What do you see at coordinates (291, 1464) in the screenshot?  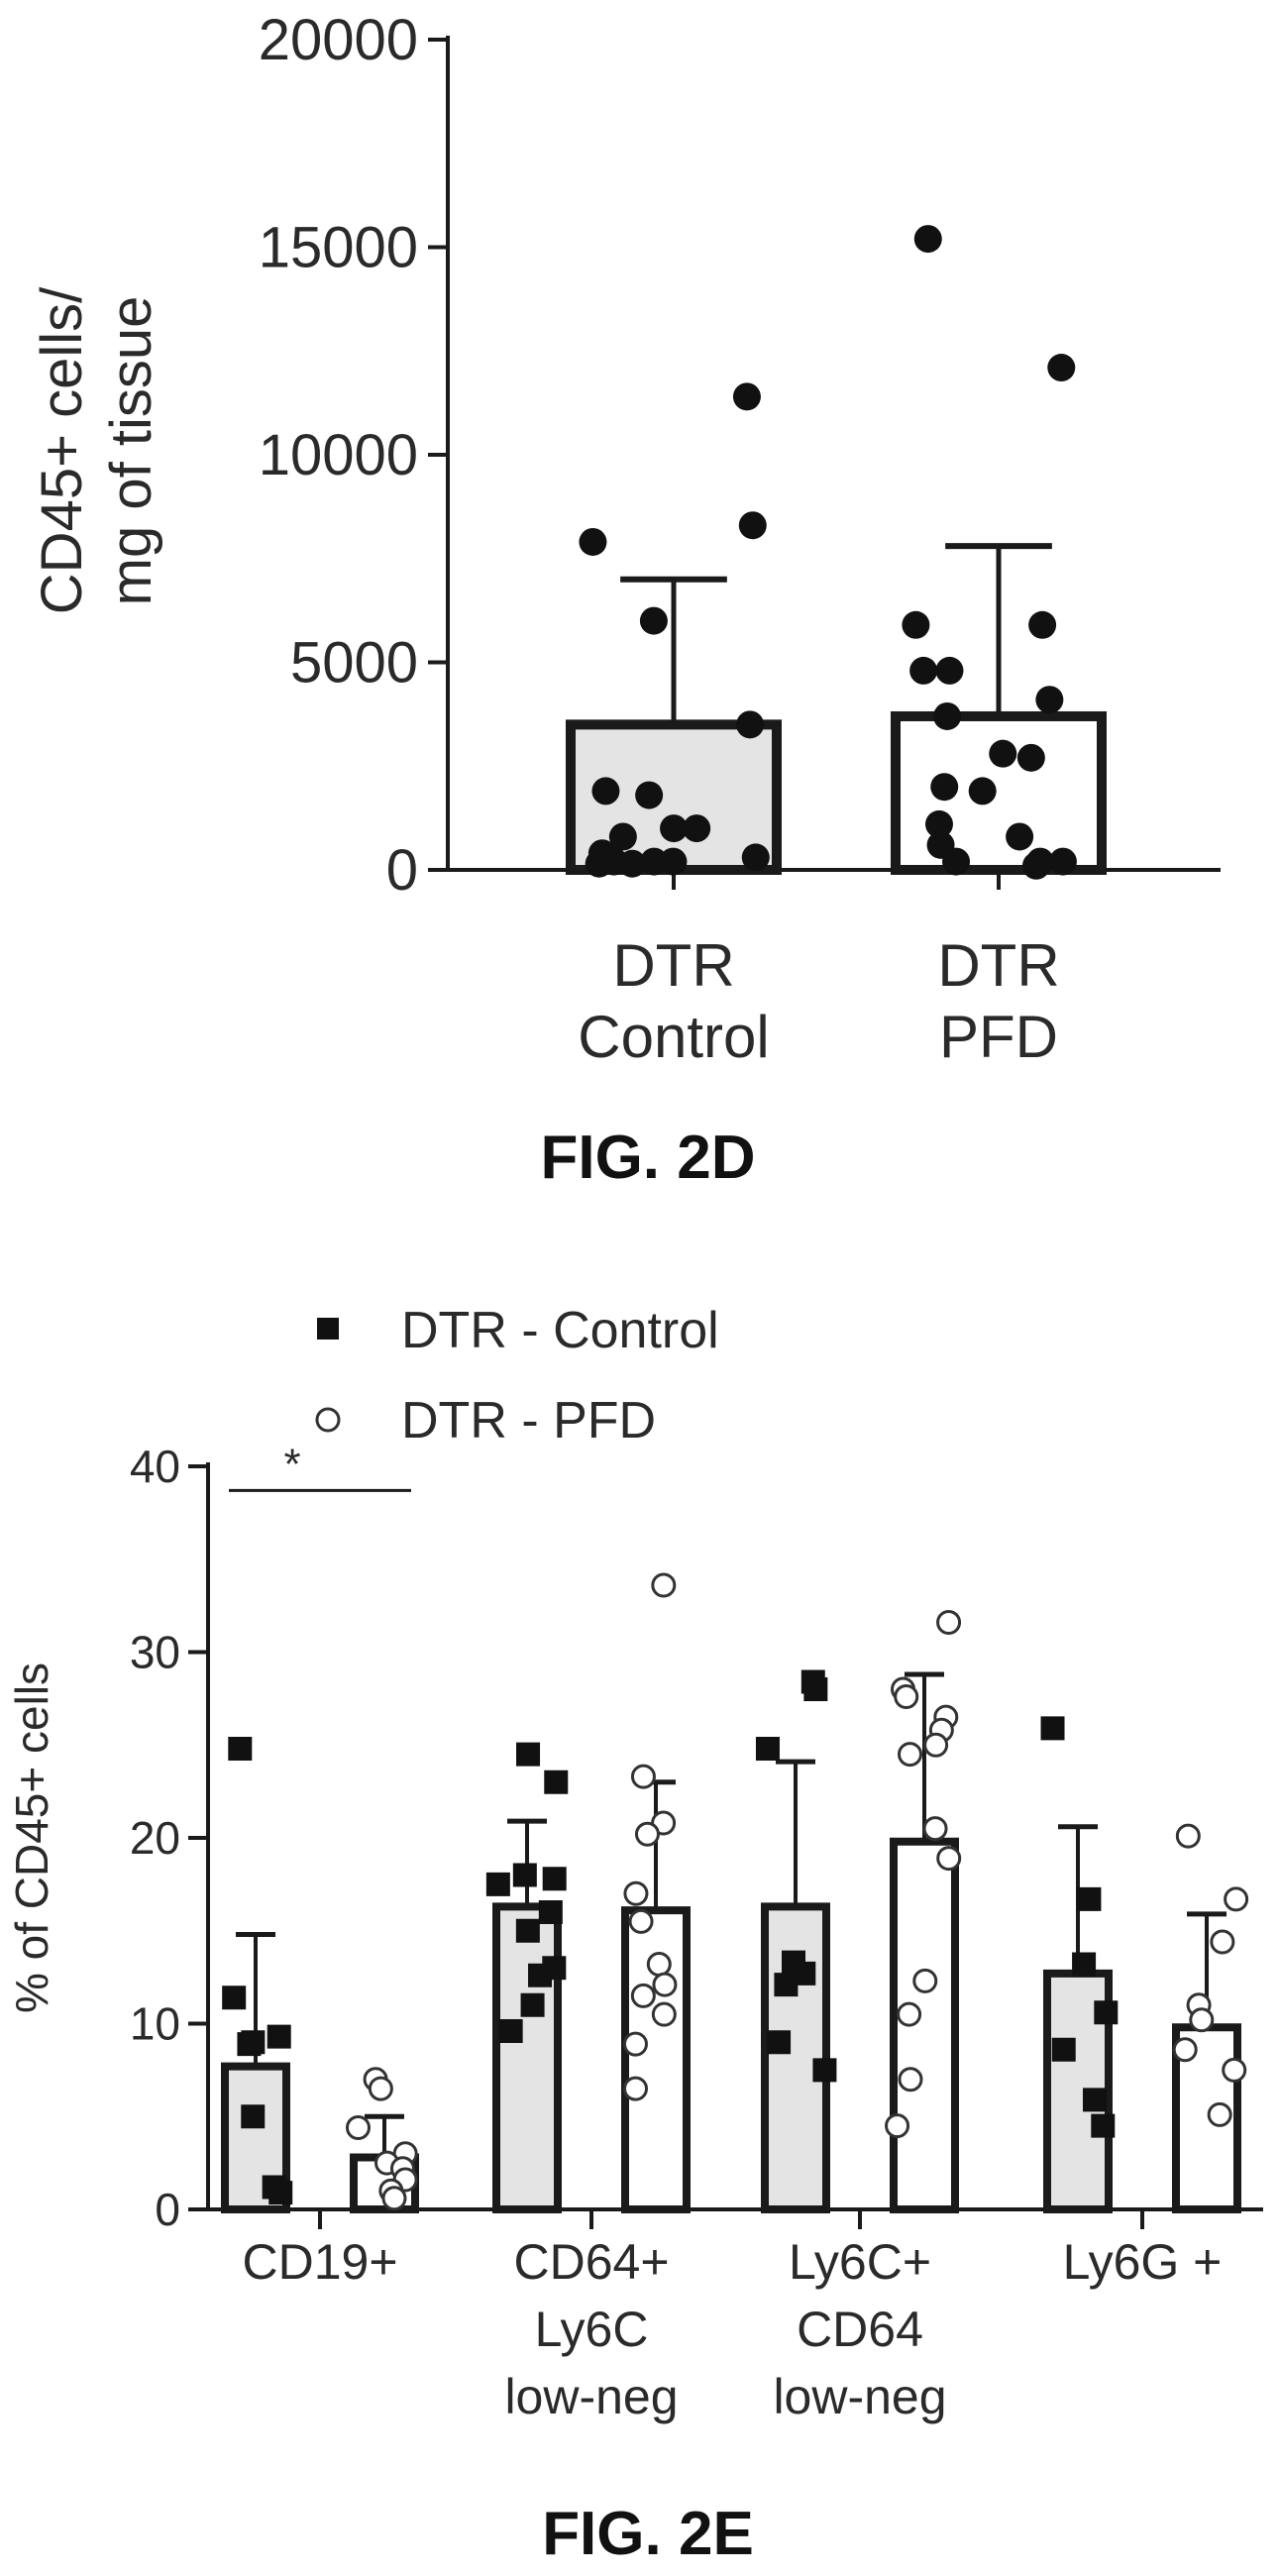 I see `significance-label: *` at bounding box center [291, 1464].